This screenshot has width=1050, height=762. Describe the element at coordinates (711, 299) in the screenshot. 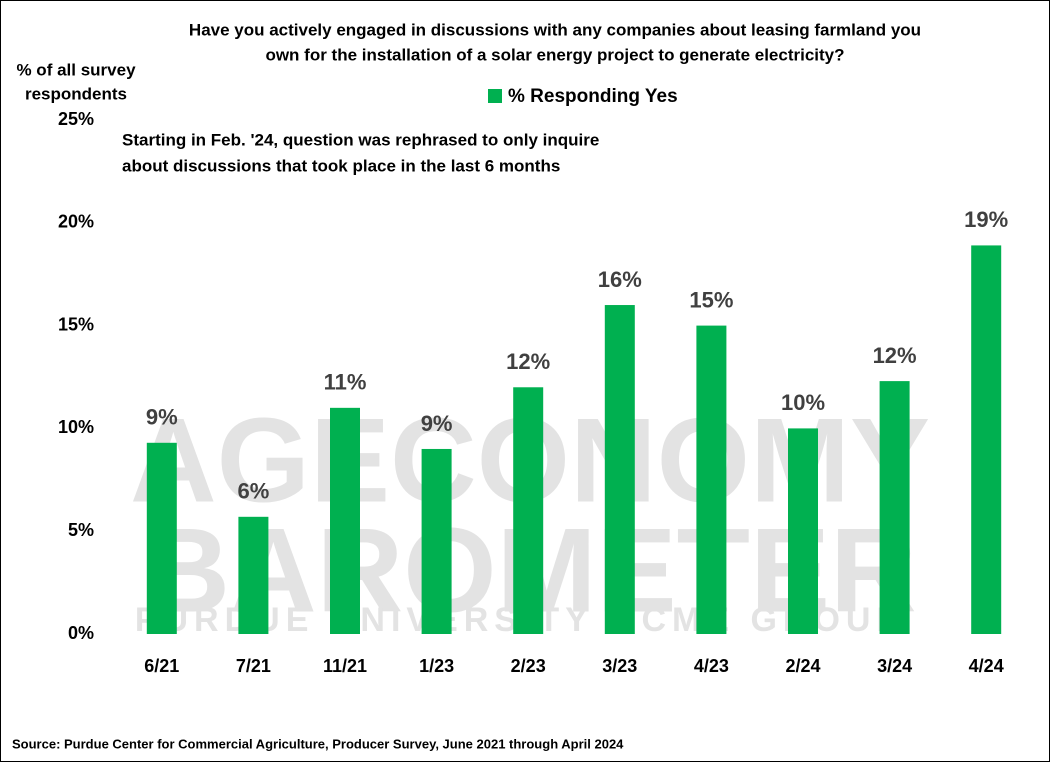

I see `value-label: 15%` at that location.